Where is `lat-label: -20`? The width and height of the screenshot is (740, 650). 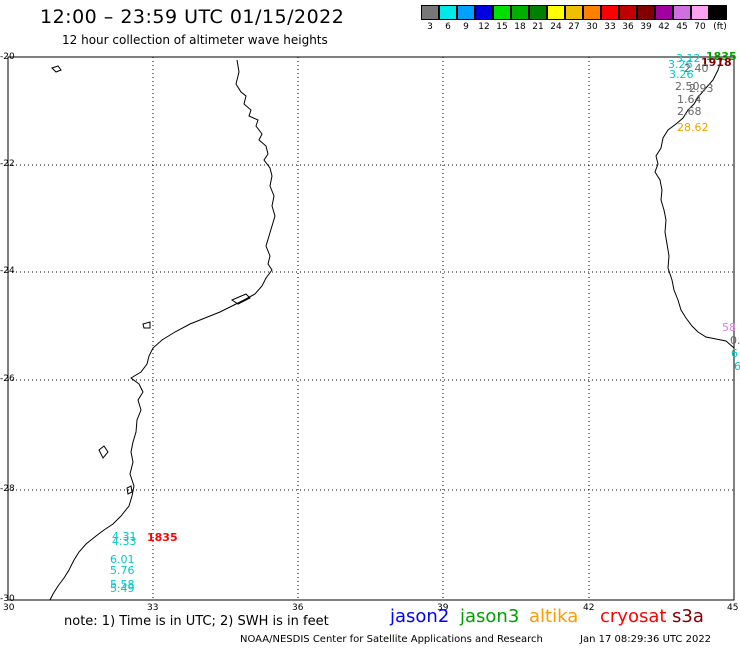 lat-label: -20 is located at coordinates (7, 57).